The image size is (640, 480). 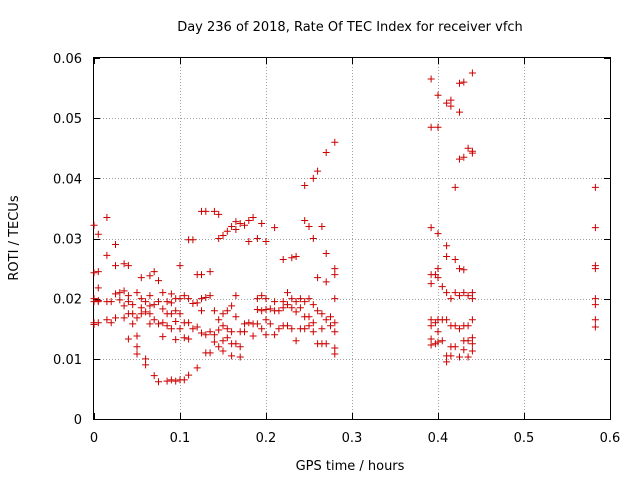 What do you see at coordinates (438, 438) in the screenshot?
I see `x-tick-label: 0.4` at bounding box center [438, 438].